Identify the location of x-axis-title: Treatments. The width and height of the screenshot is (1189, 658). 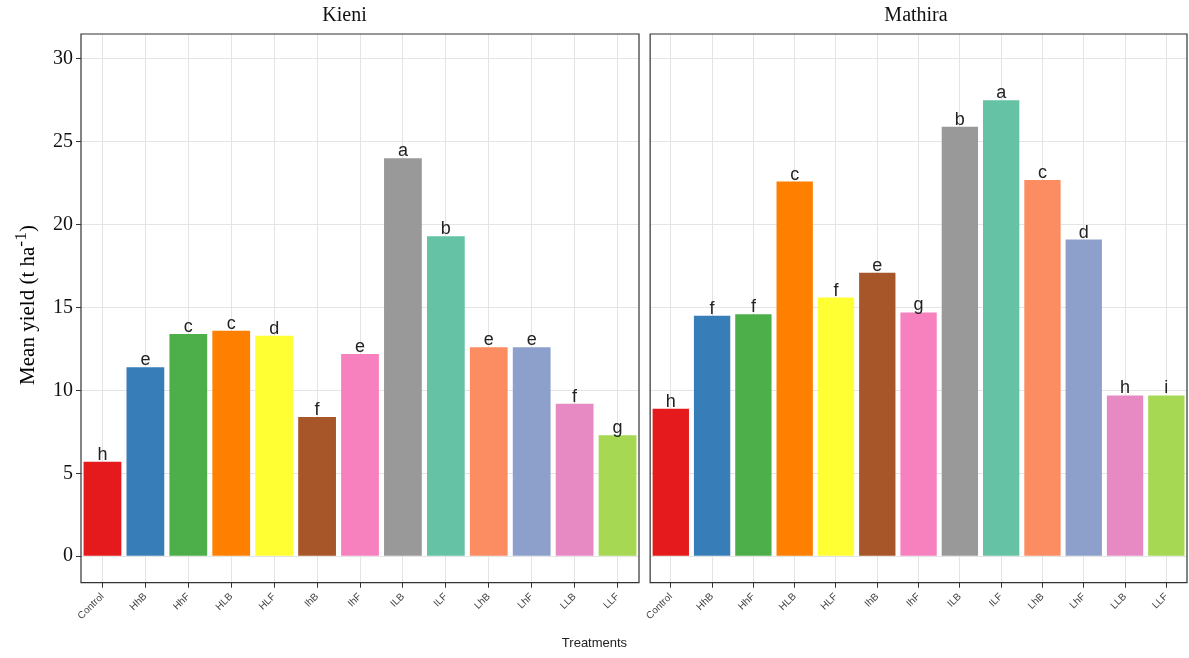
(594, 642).